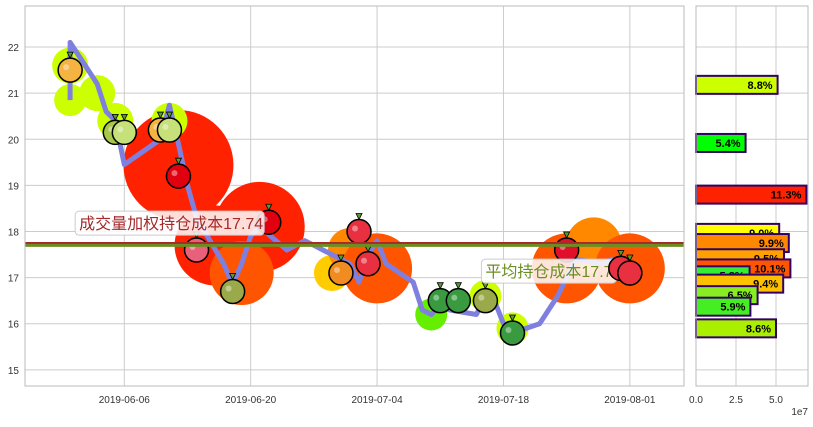 The width and height of the screenshot is (813, 427). What do you see at coordinates (630, 400) in the screenshot?
I see `x-tick-label: 2019-08-01` at bounding box center [630, 400].